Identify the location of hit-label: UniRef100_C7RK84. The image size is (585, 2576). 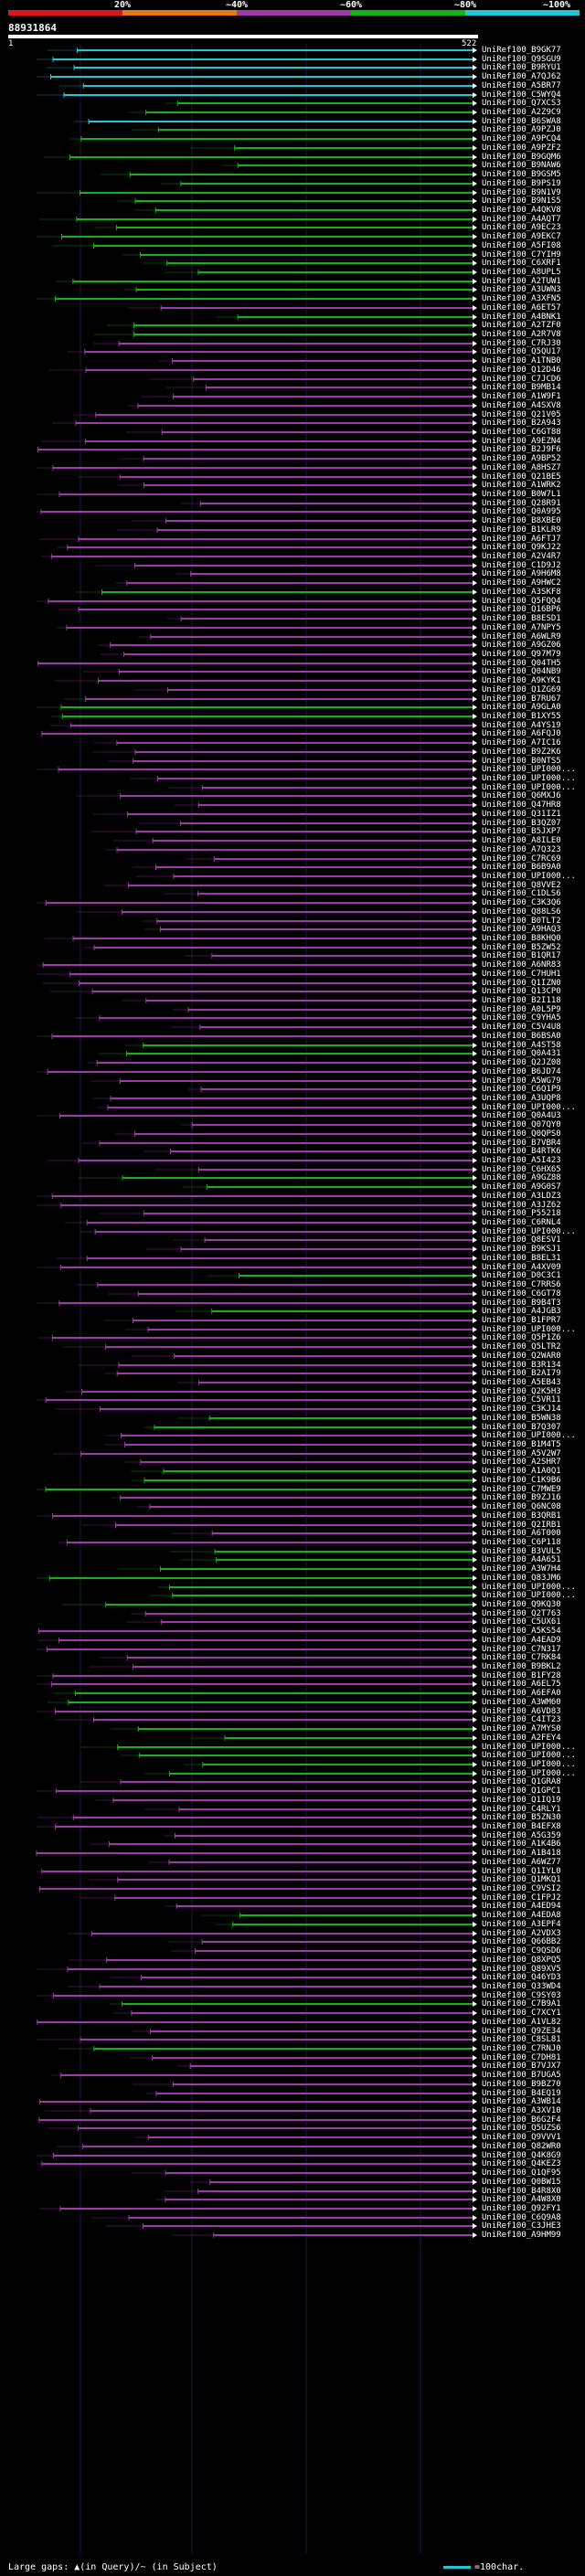
(521, 1657).